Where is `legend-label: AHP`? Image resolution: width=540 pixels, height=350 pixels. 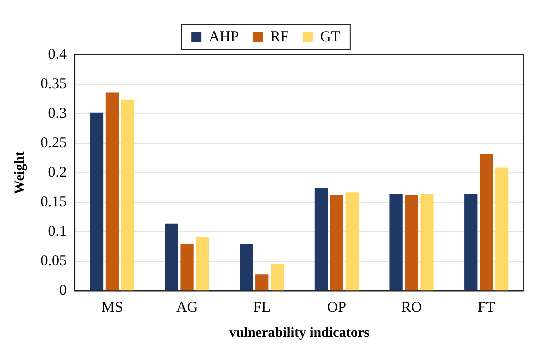
legend-label: AHP is located at coordinates (224, 37).